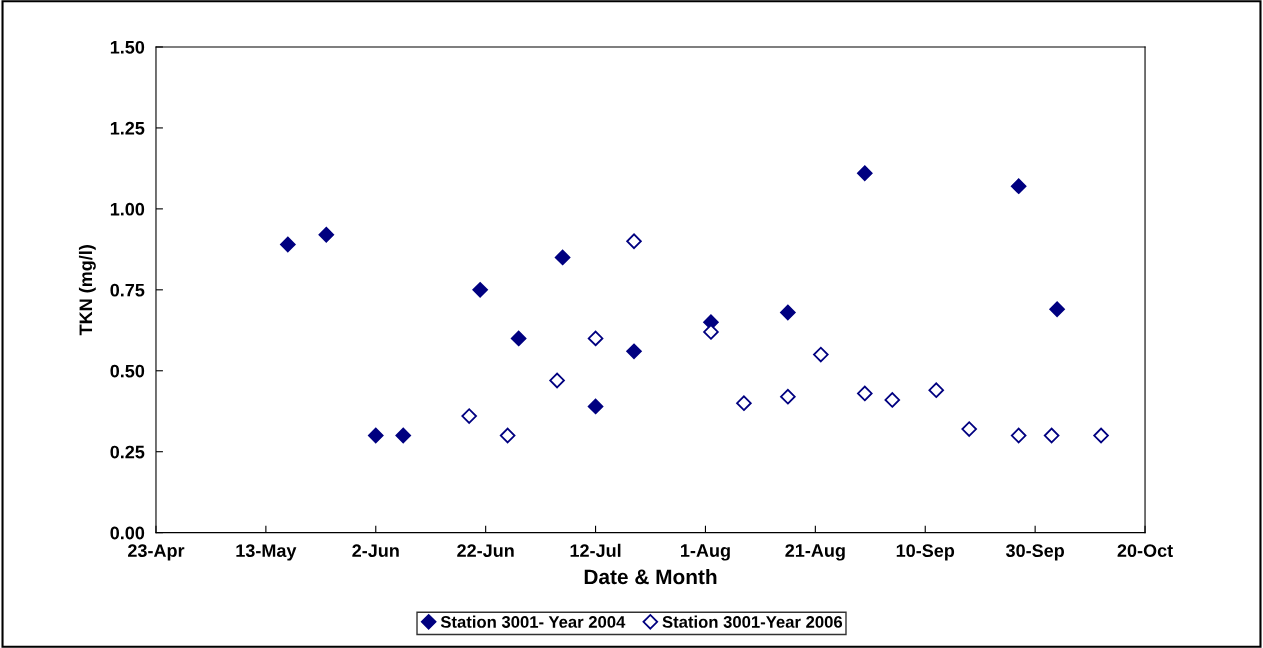 This screenshot has width=1263, height=648. I want to click on y-tick-label: 0.00, so click(127, 533).